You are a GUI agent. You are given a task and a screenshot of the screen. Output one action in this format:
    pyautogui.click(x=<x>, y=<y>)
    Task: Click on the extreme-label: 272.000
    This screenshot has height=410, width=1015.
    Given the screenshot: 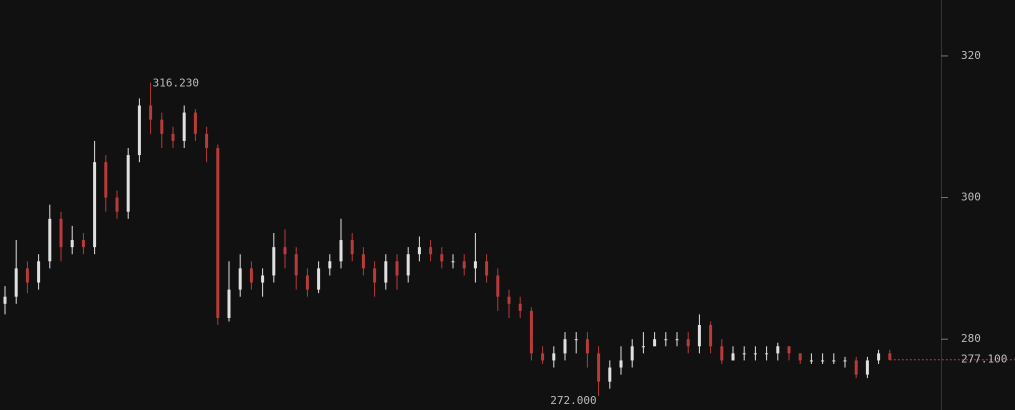 What is the action you would take?
    pyautogui.click(x=573, y=400)
    